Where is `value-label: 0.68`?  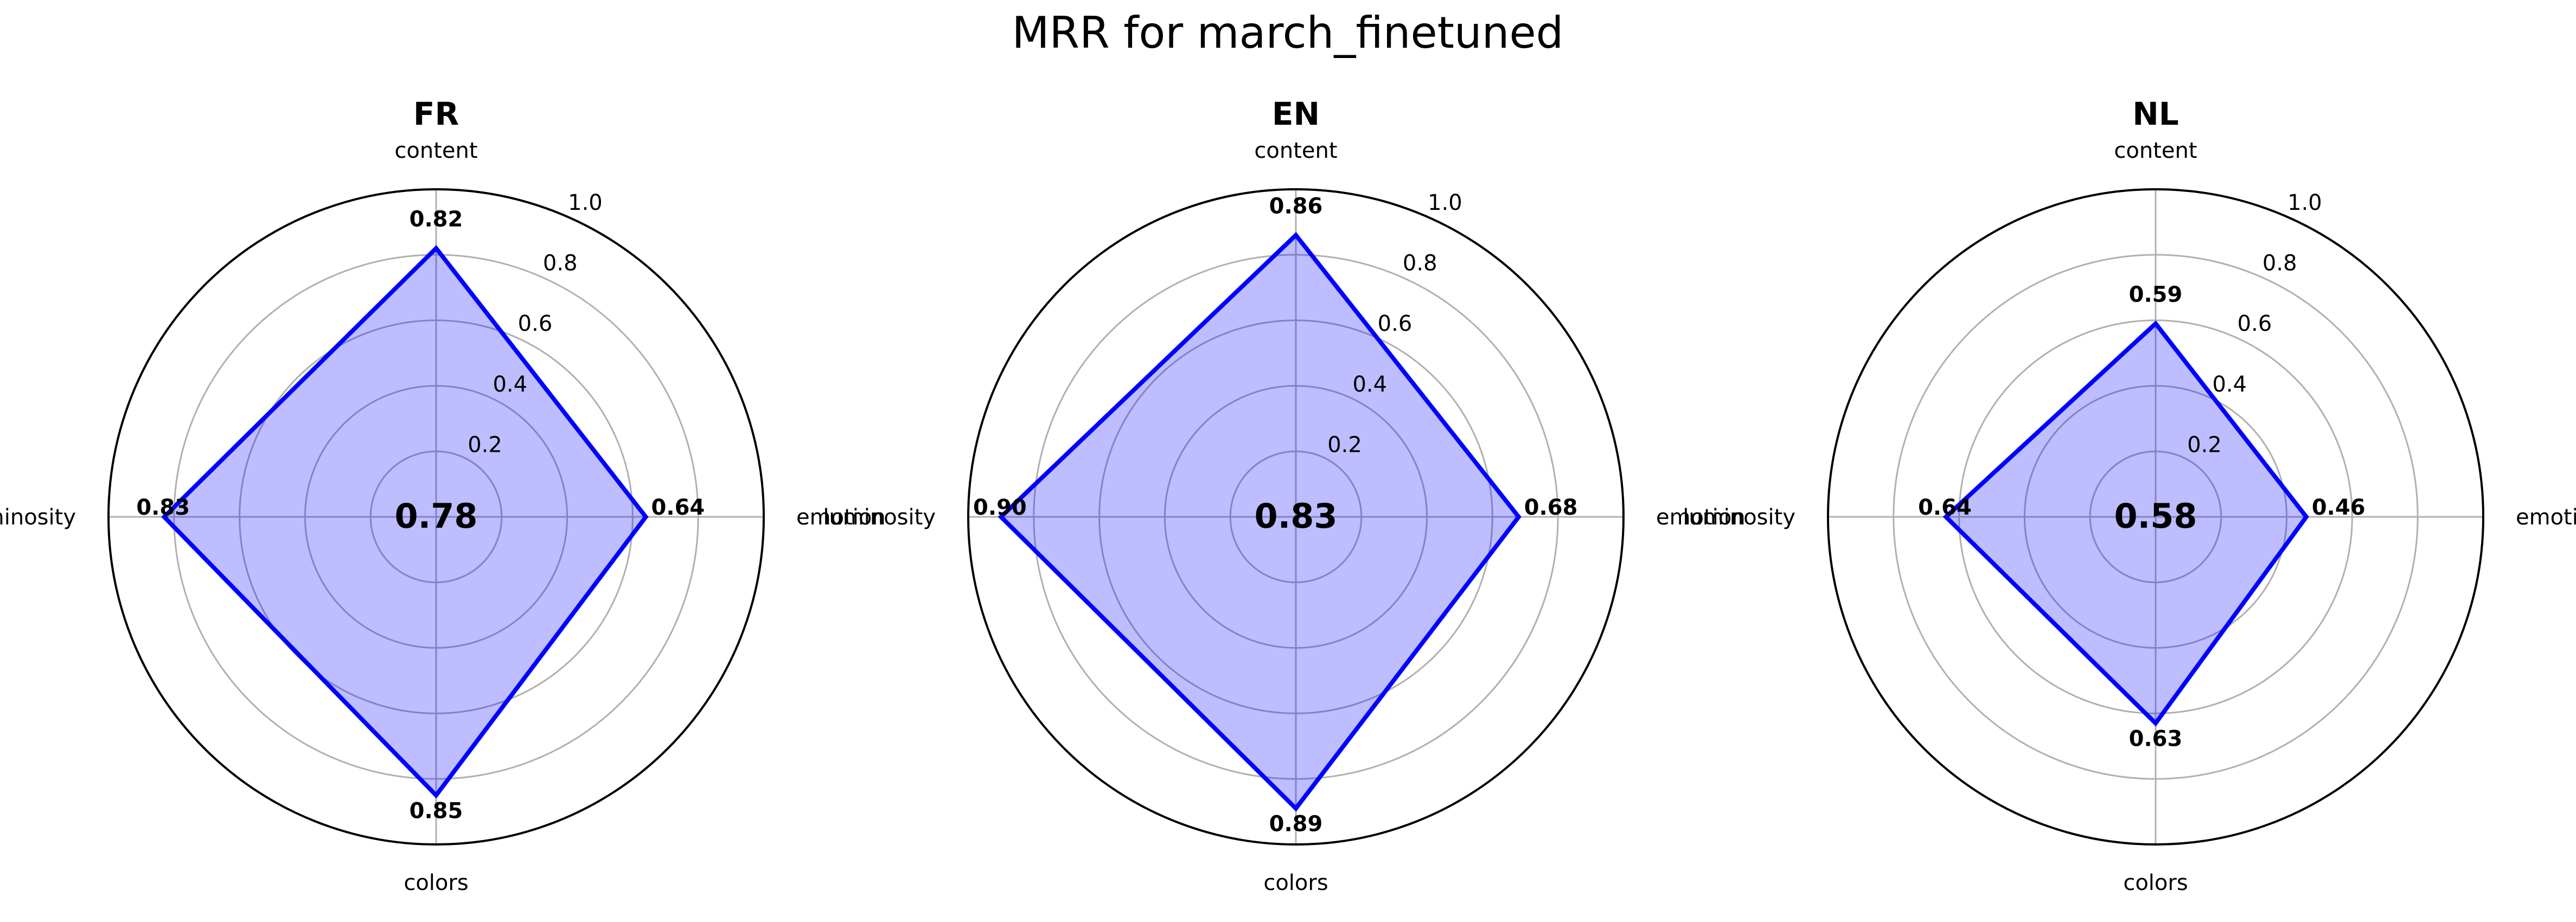
value-label: 0.68 is located at coordinates (1551, 508).